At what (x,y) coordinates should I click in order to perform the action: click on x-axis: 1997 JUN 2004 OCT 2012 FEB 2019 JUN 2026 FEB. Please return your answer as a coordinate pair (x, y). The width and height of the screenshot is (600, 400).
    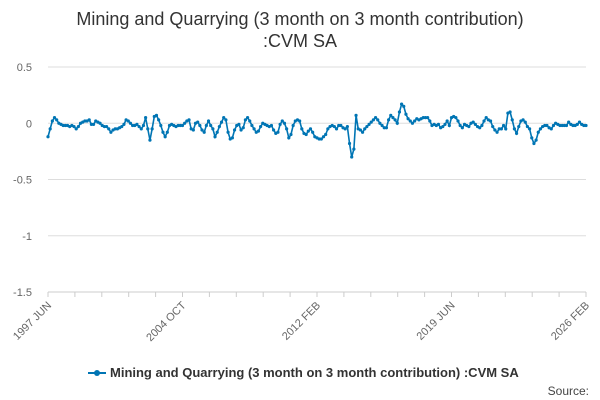
    Looking at the image, I should click on (301, 317).